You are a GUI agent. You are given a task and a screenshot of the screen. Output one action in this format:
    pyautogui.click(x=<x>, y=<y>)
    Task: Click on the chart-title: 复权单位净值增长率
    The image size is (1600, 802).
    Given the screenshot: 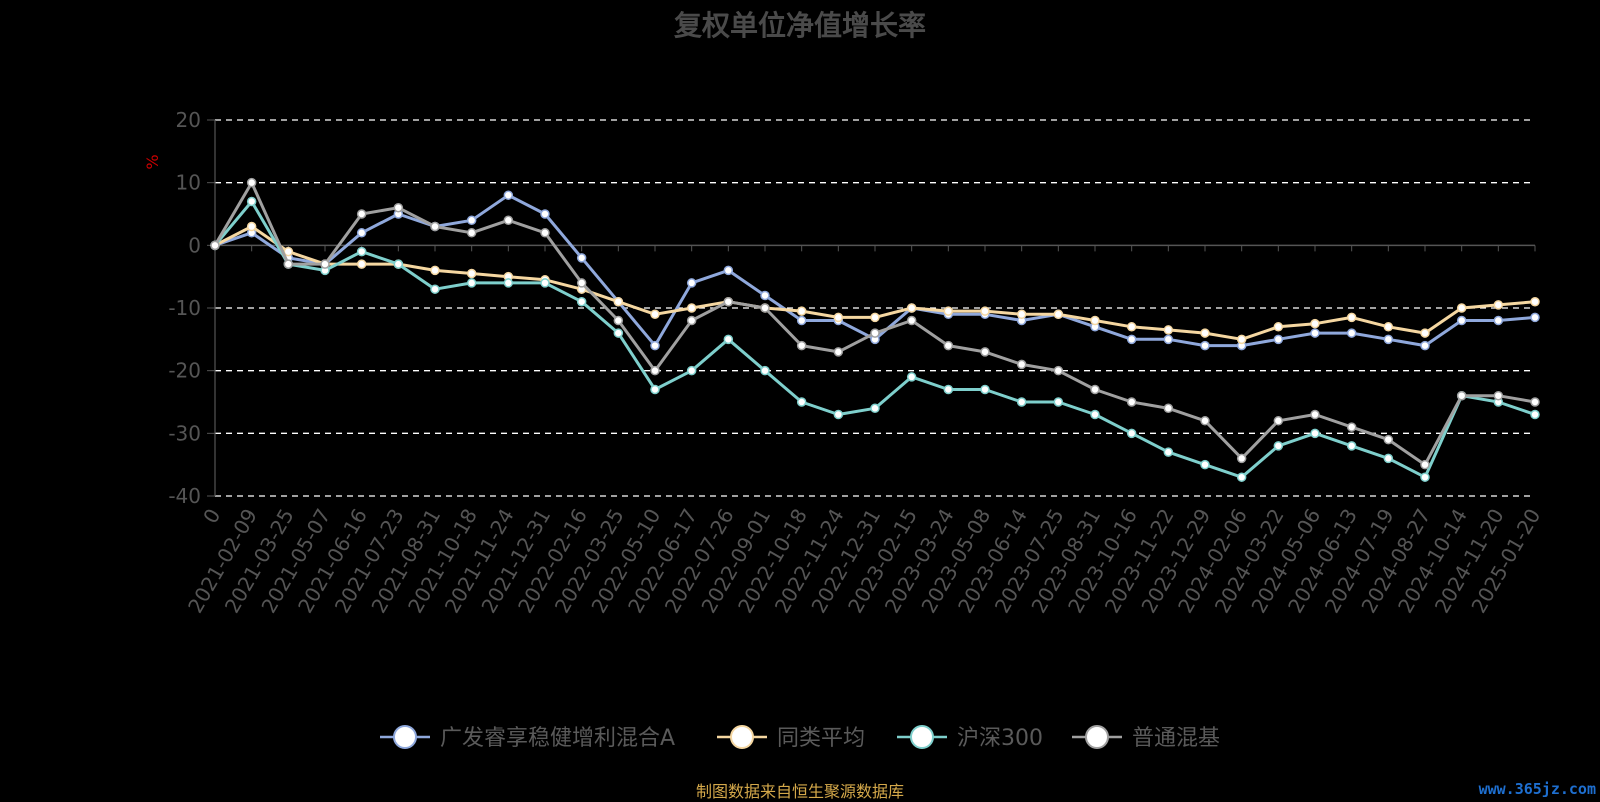 What is the action you would take?
    pyautogui.click(x=799, y=25)
    